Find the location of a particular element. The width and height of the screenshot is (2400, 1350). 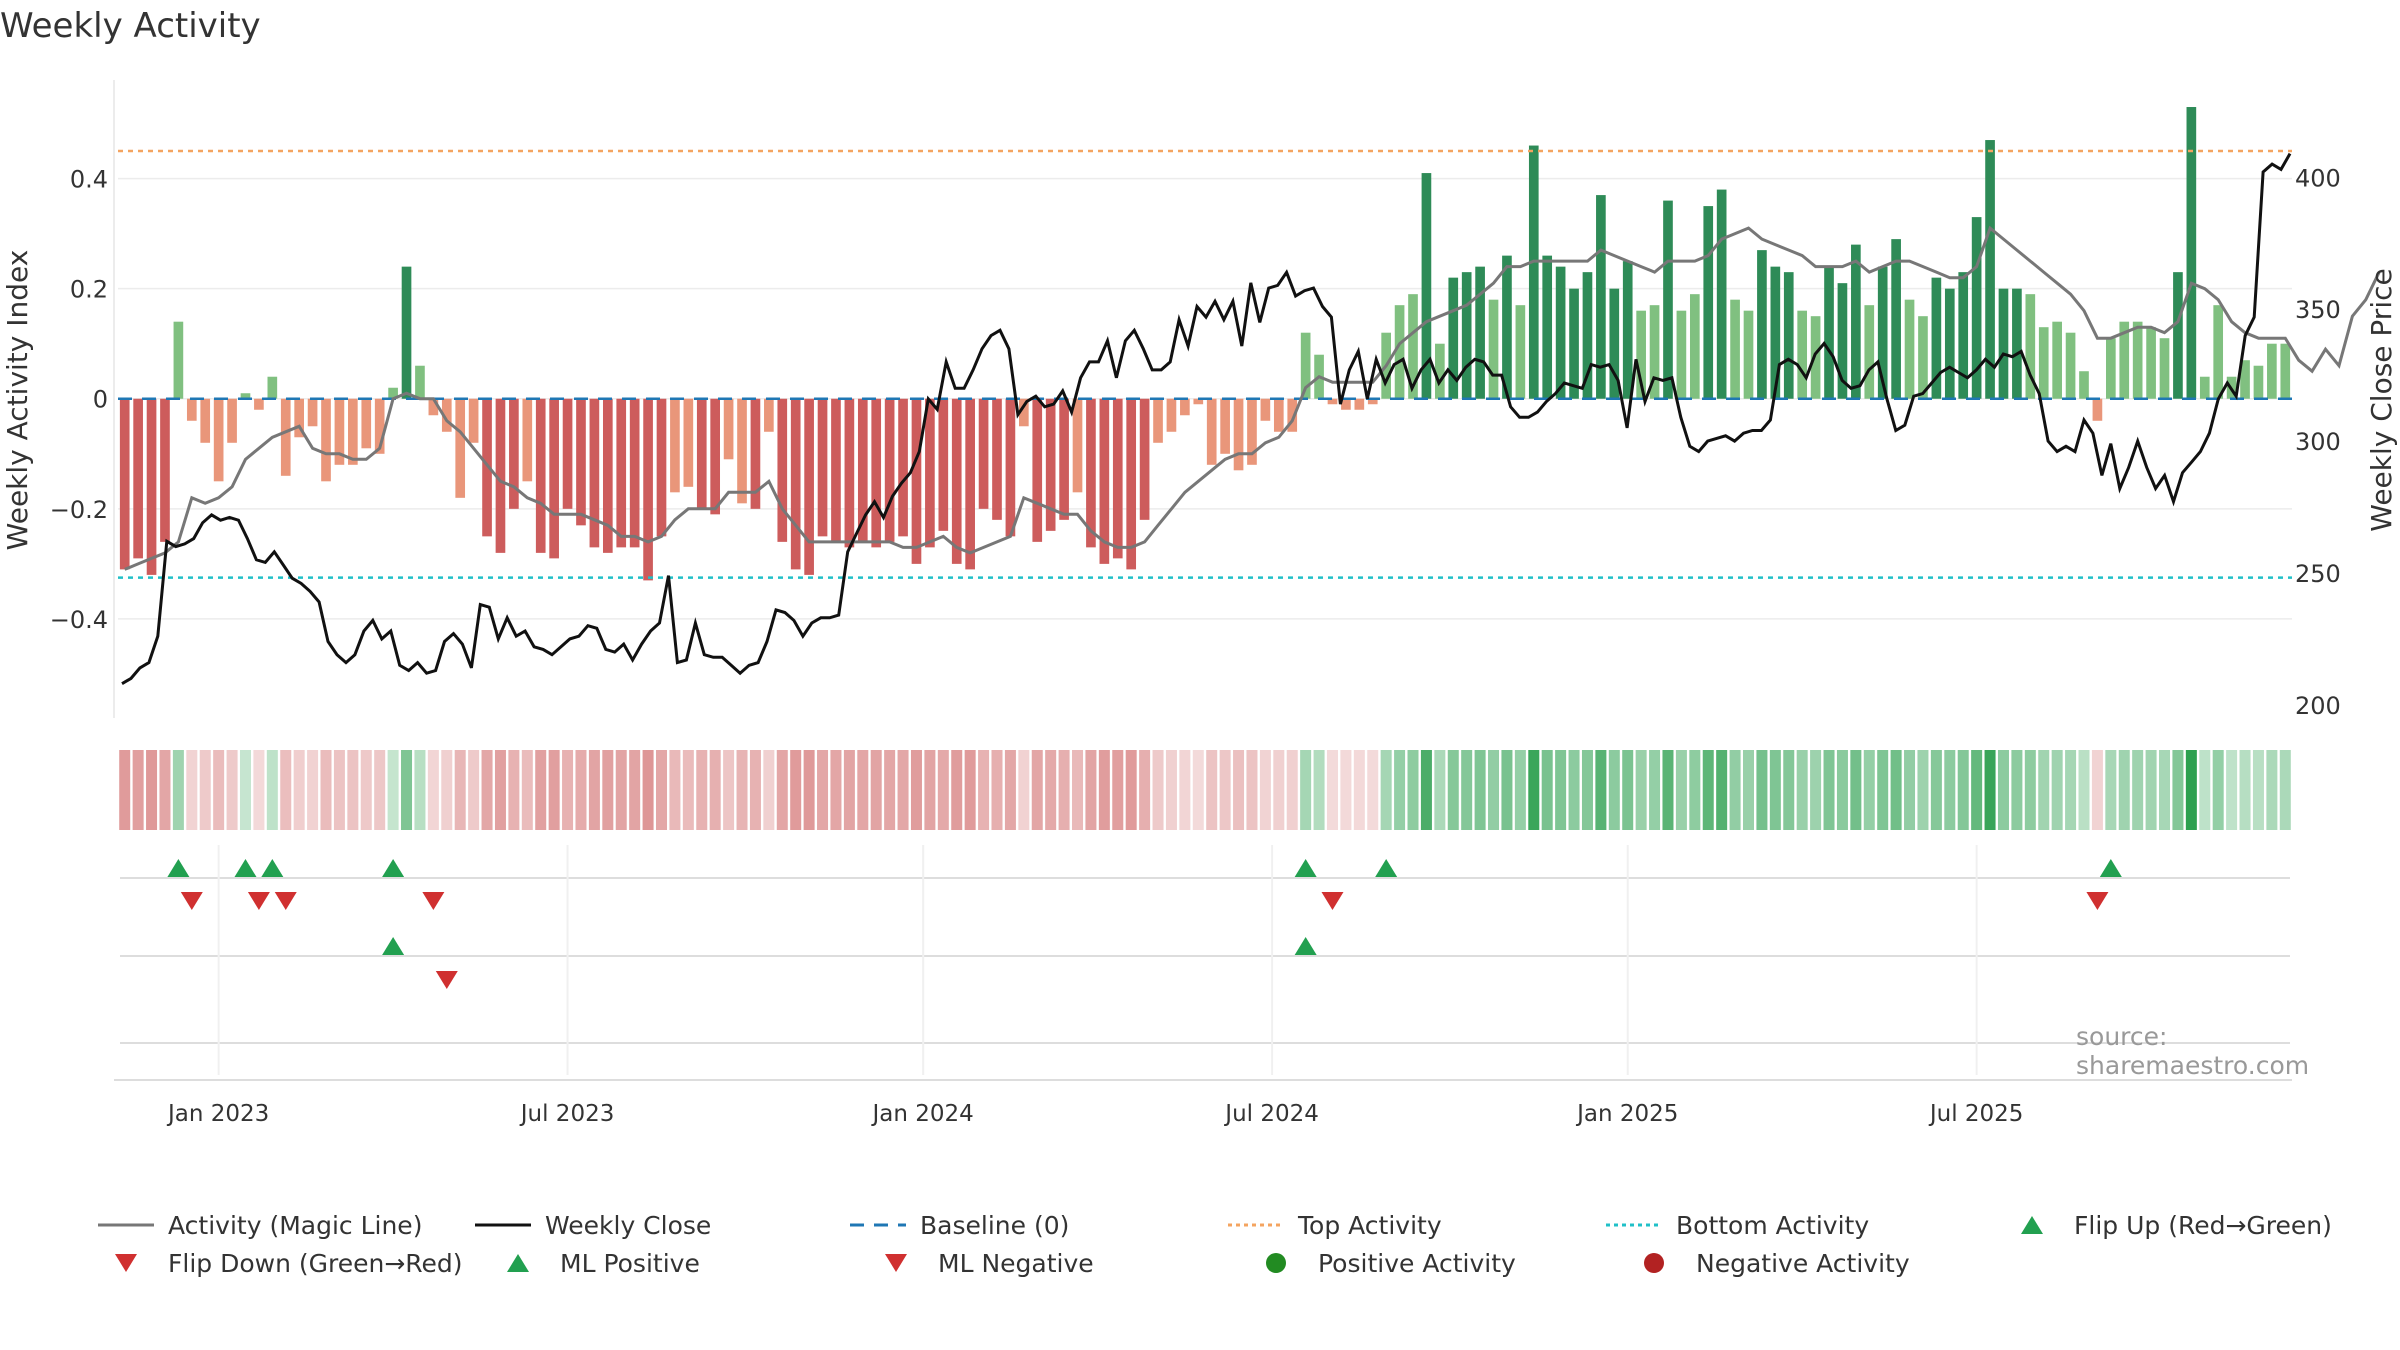

y2-axis-title: Weekly Close Price is located at coordinates (2381, 399).